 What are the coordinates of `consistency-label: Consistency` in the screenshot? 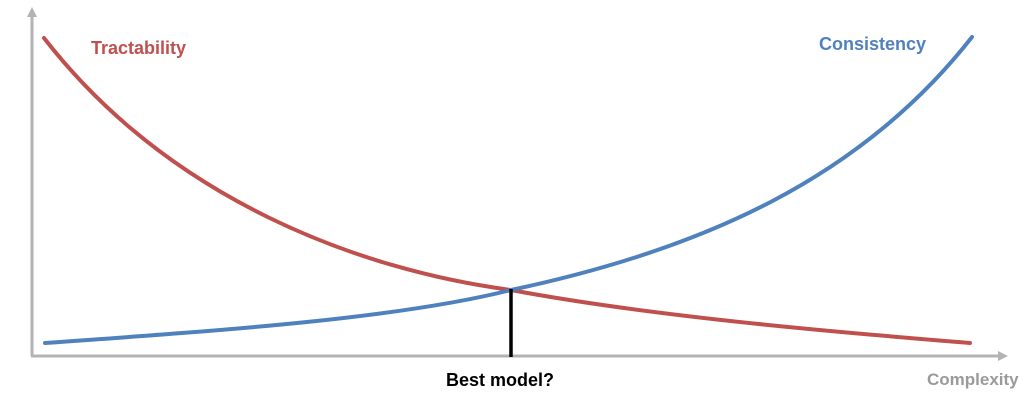 It's located at (873, 44).